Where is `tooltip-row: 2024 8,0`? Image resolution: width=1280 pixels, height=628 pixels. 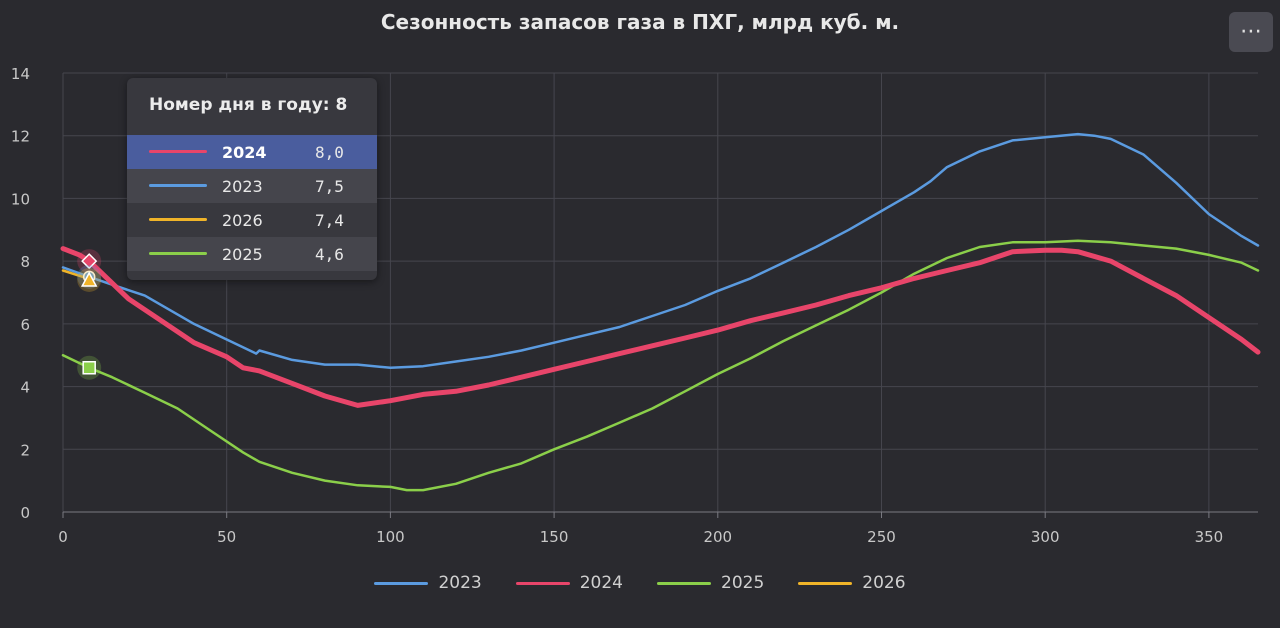 tooltip-row: 2024 8,0 is located at coordinates (252, 152).